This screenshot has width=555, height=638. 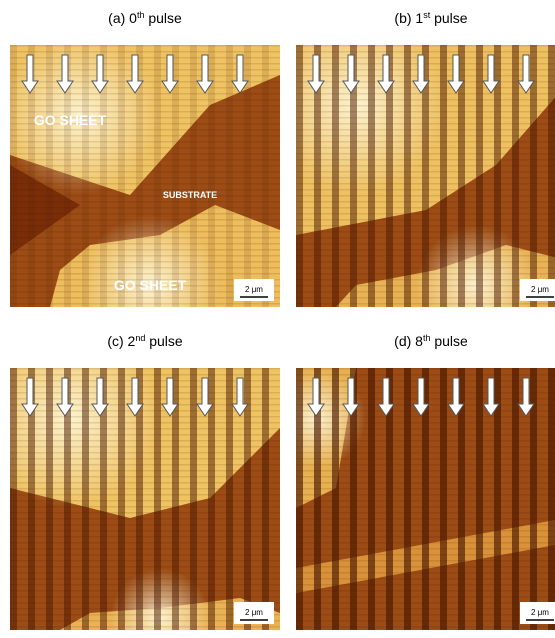 I want to click on panel-title: (b) 1st pulse, so click(x=430, y=18).